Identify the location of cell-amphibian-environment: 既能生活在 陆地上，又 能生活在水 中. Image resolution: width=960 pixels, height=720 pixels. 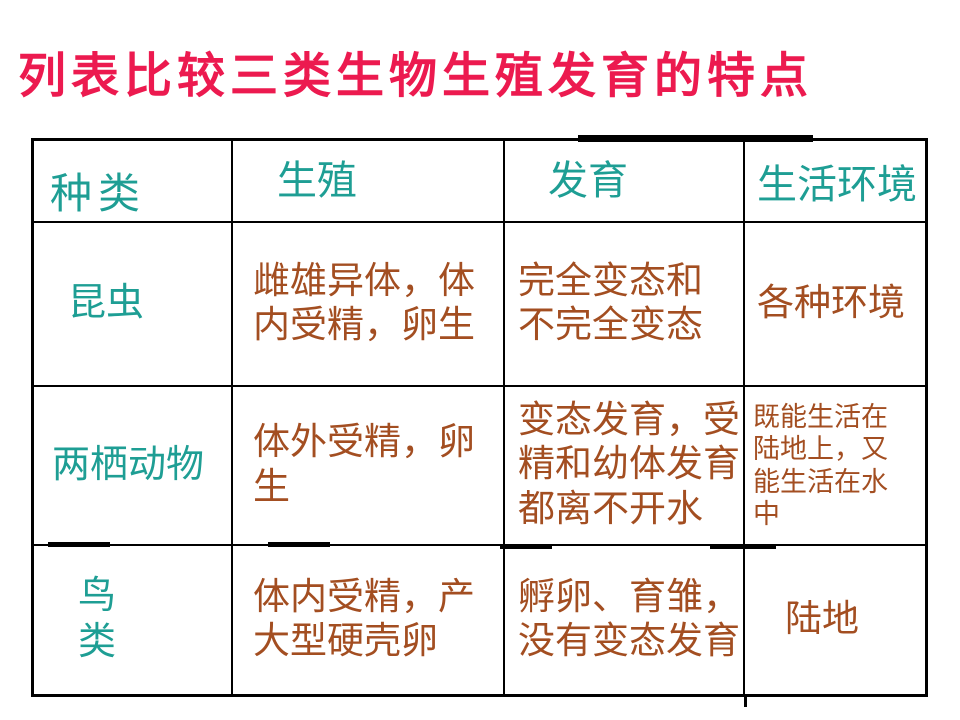
(835, 466).